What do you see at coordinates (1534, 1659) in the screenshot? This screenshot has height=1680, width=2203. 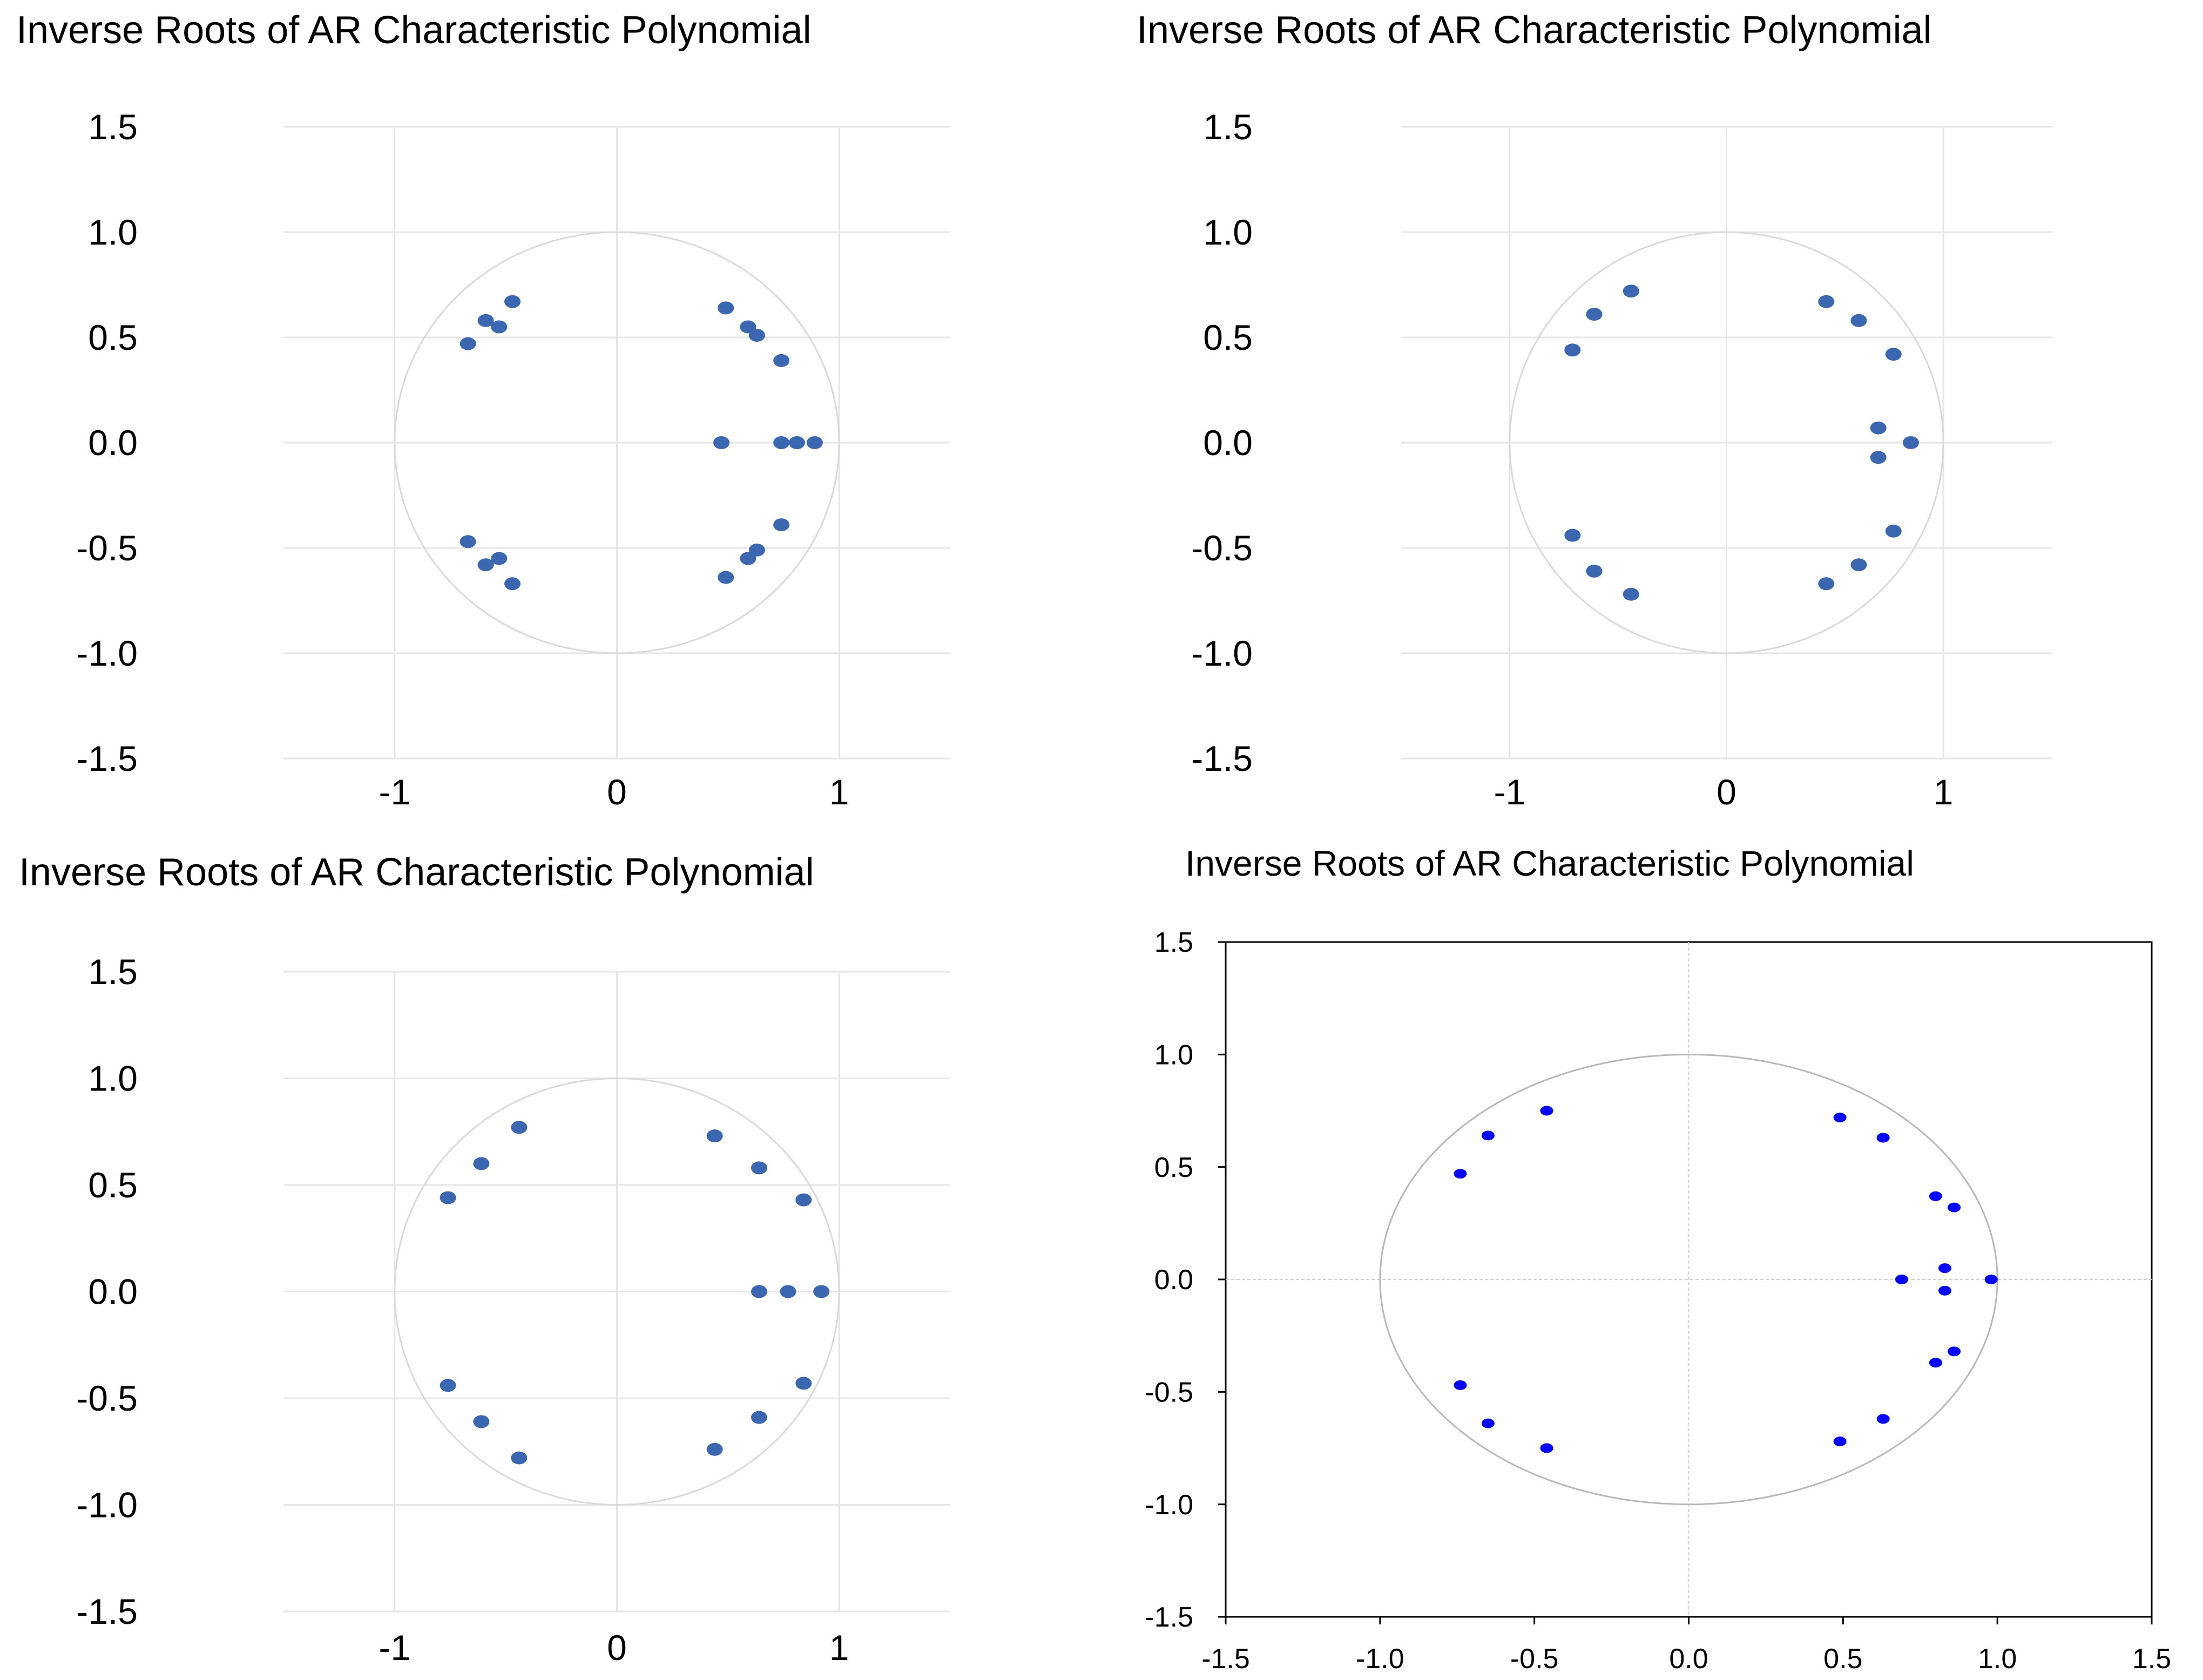 I see `x-tick-label: -0.5` at bounding box center [1534, 1659].